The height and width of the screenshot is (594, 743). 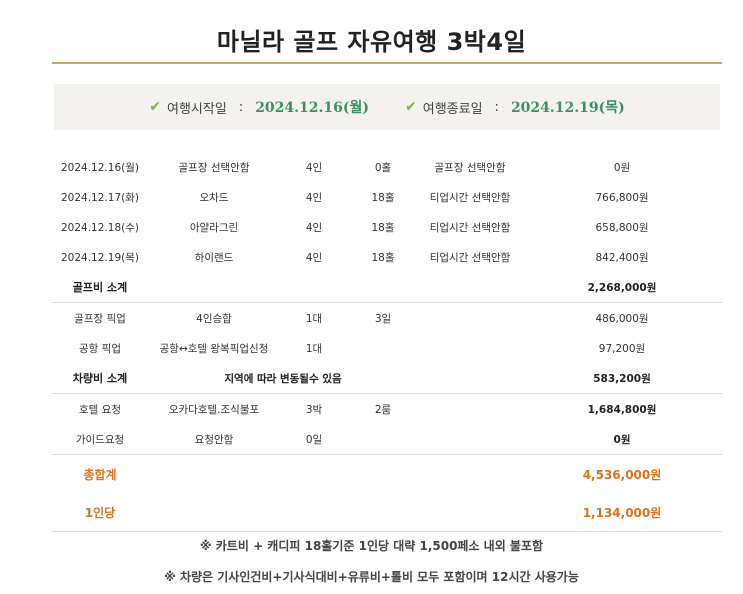 What do you see at coordinates (387, 439) in the screenshot?
I see `guide-row: 가이드요청 요청안함 0일 0원` at bounding box center [387, 439].